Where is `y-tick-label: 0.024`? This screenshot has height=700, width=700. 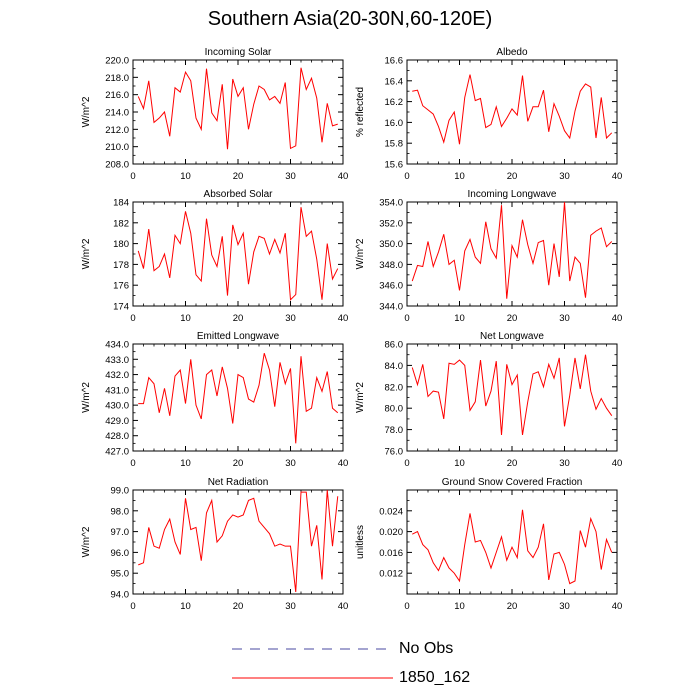
y-tick-label: 0.024 is located at coordinates (391, 511).